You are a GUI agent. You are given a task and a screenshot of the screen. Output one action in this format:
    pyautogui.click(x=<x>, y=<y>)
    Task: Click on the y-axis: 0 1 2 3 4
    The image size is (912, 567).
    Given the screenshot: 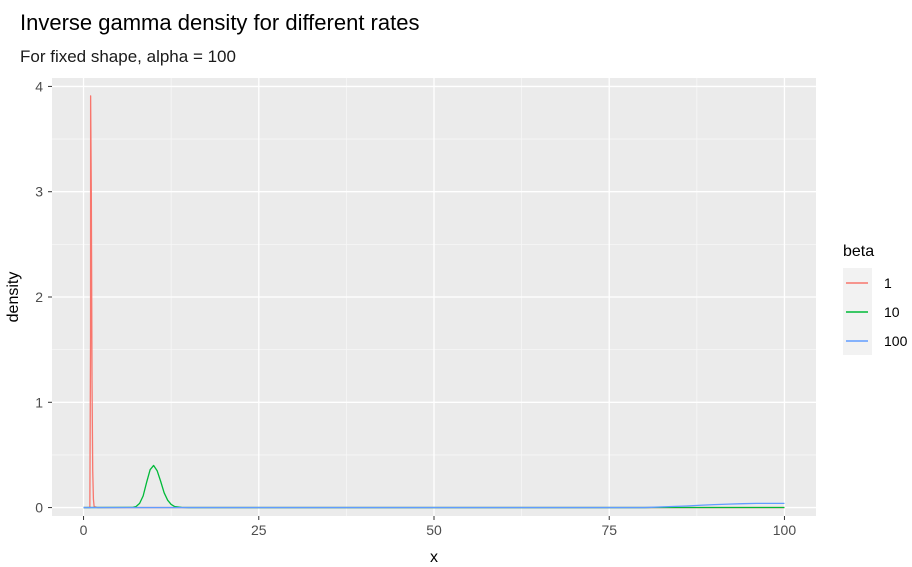 What is the action you would take?
    pyautogui.click(x=43, y=297)
    